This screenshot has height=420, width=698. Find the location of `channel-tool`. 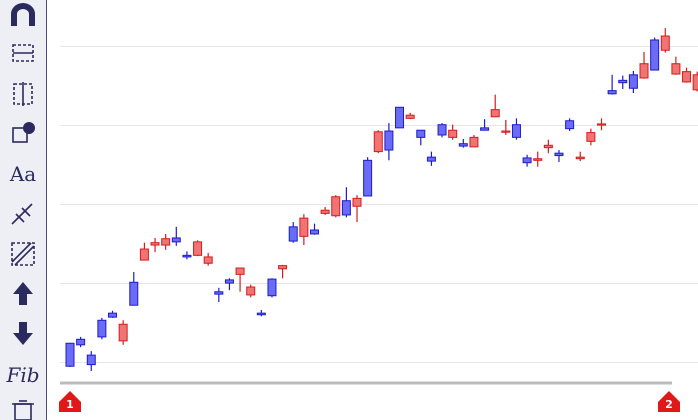

channel-tool is located at coordinates (23, 254).